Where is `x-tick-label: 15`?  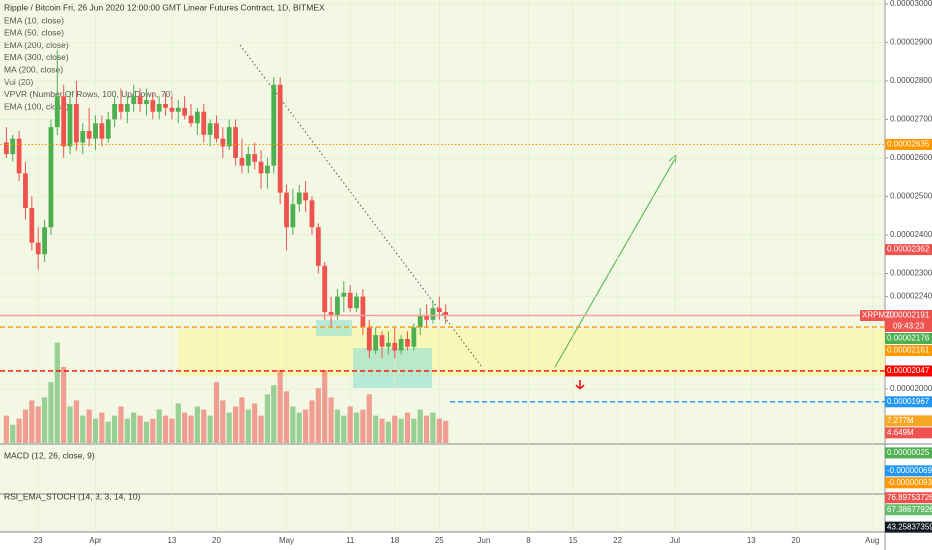
x-tick-label: 15 is located at coordinates (573, 540).